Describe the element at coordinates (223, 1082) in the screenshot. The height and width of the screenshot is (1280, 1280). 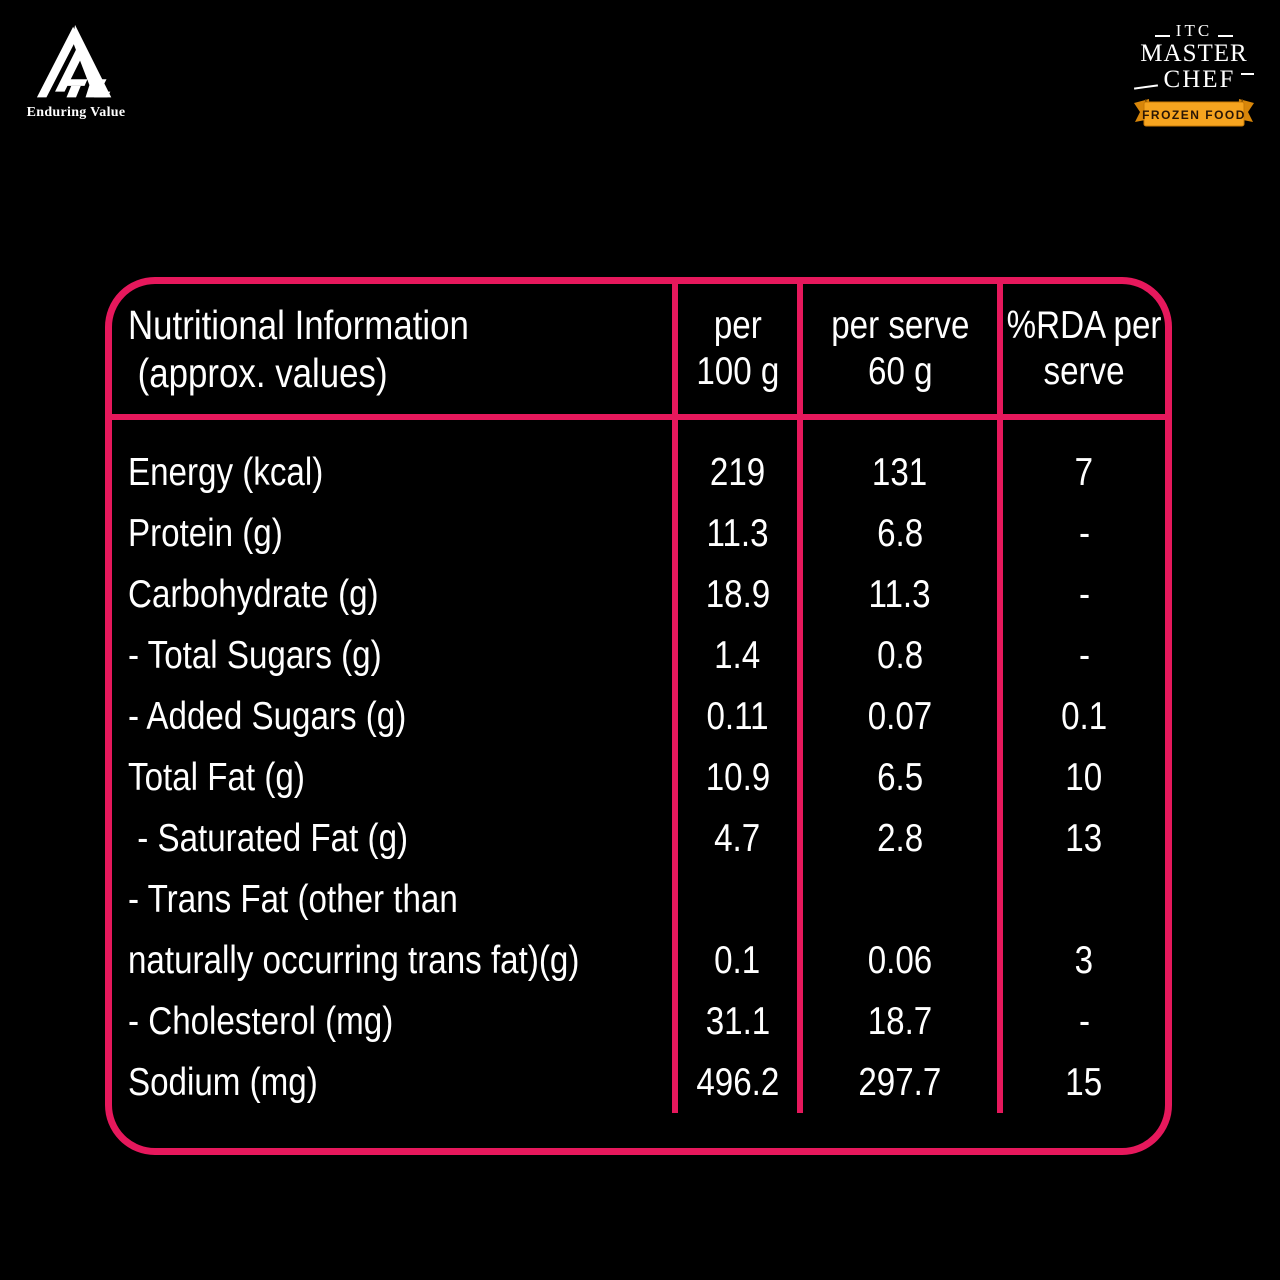
I see `row-label: Sodium (mg)` at that location.